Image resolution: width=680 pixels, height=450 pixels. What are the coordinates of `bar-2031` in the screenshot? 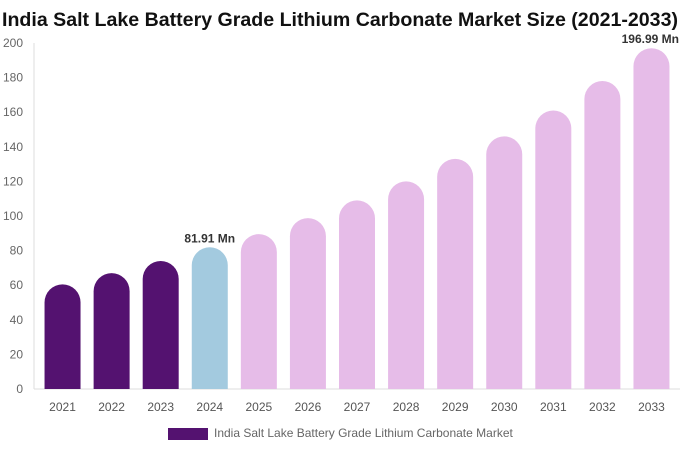 It's located at (553, 249).